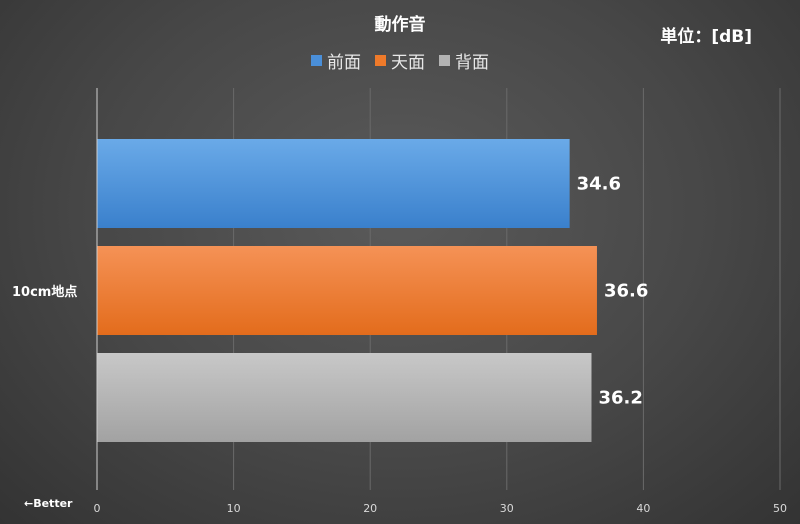 The height and width of the screenshot is (524, 800). I want to click on data-label: 36.2, so click(620, 398).